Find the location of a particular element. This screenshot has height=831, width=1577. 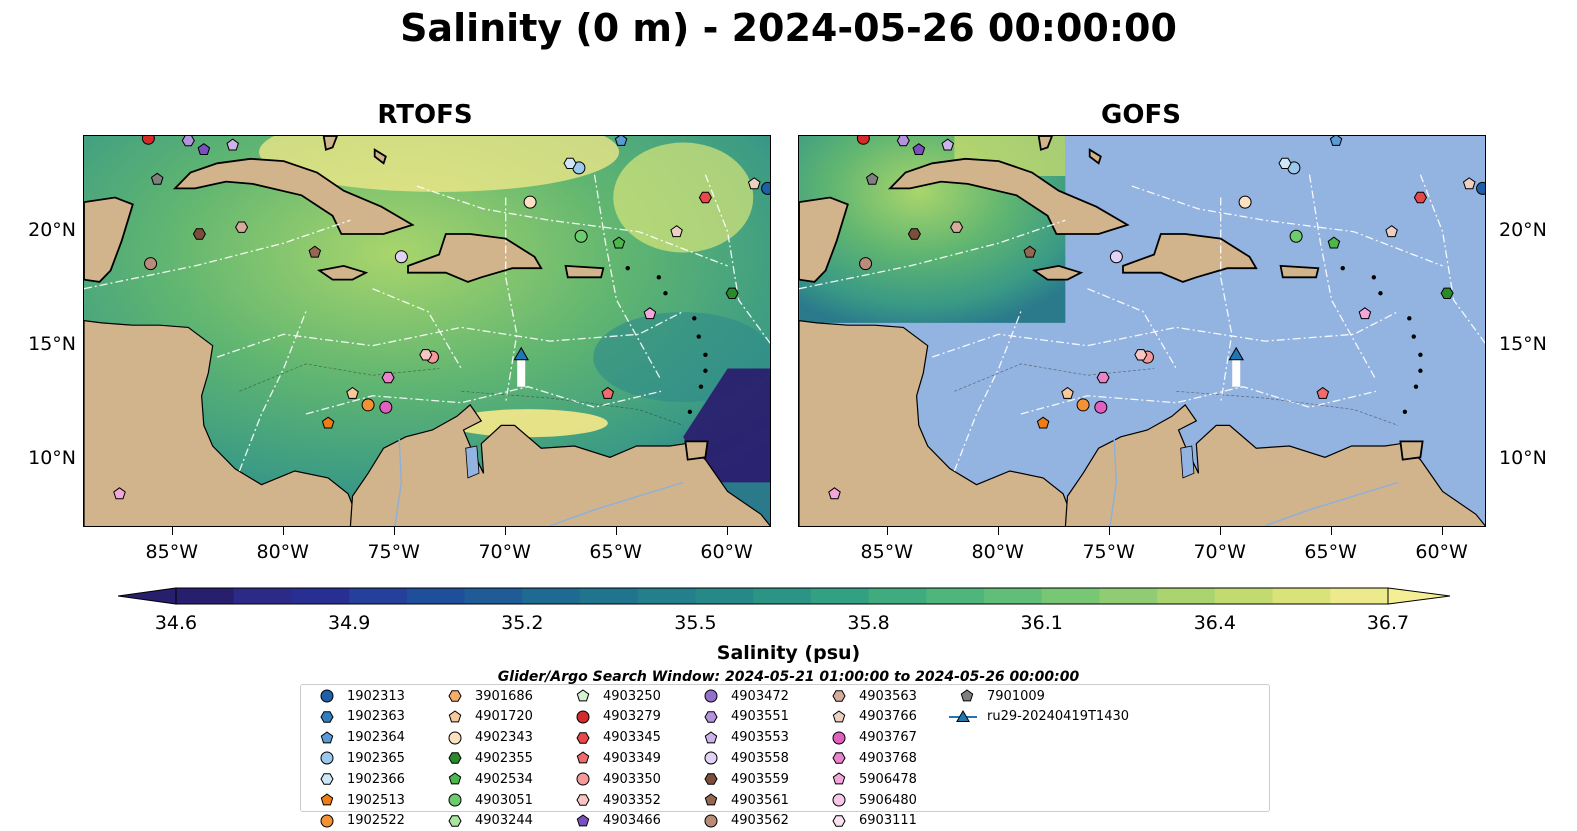

legend-item: 4903766 is located at coordinates (869, 717).